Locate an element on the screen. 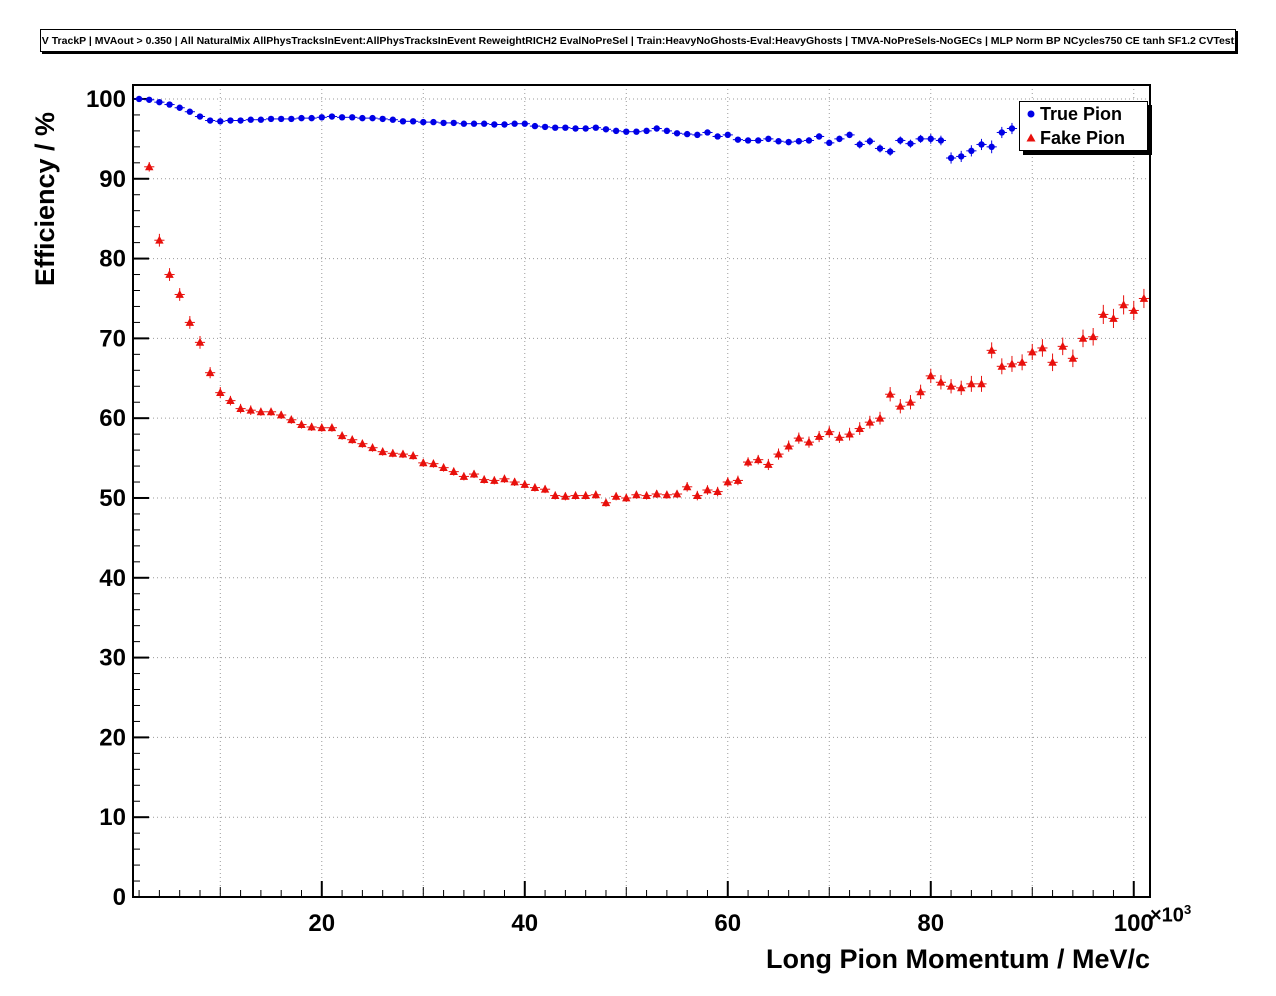  y-tick-label: 0 is located at coordinates (119, 897).